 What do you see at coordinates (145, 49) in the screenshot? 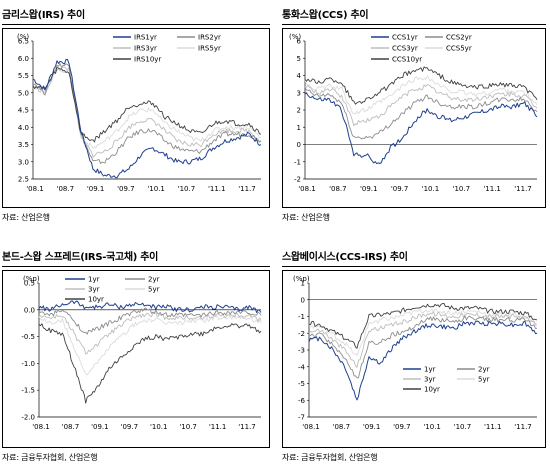
I see `legend-label-irs3yr: IRS3yr` at bounding box center [145, 49].